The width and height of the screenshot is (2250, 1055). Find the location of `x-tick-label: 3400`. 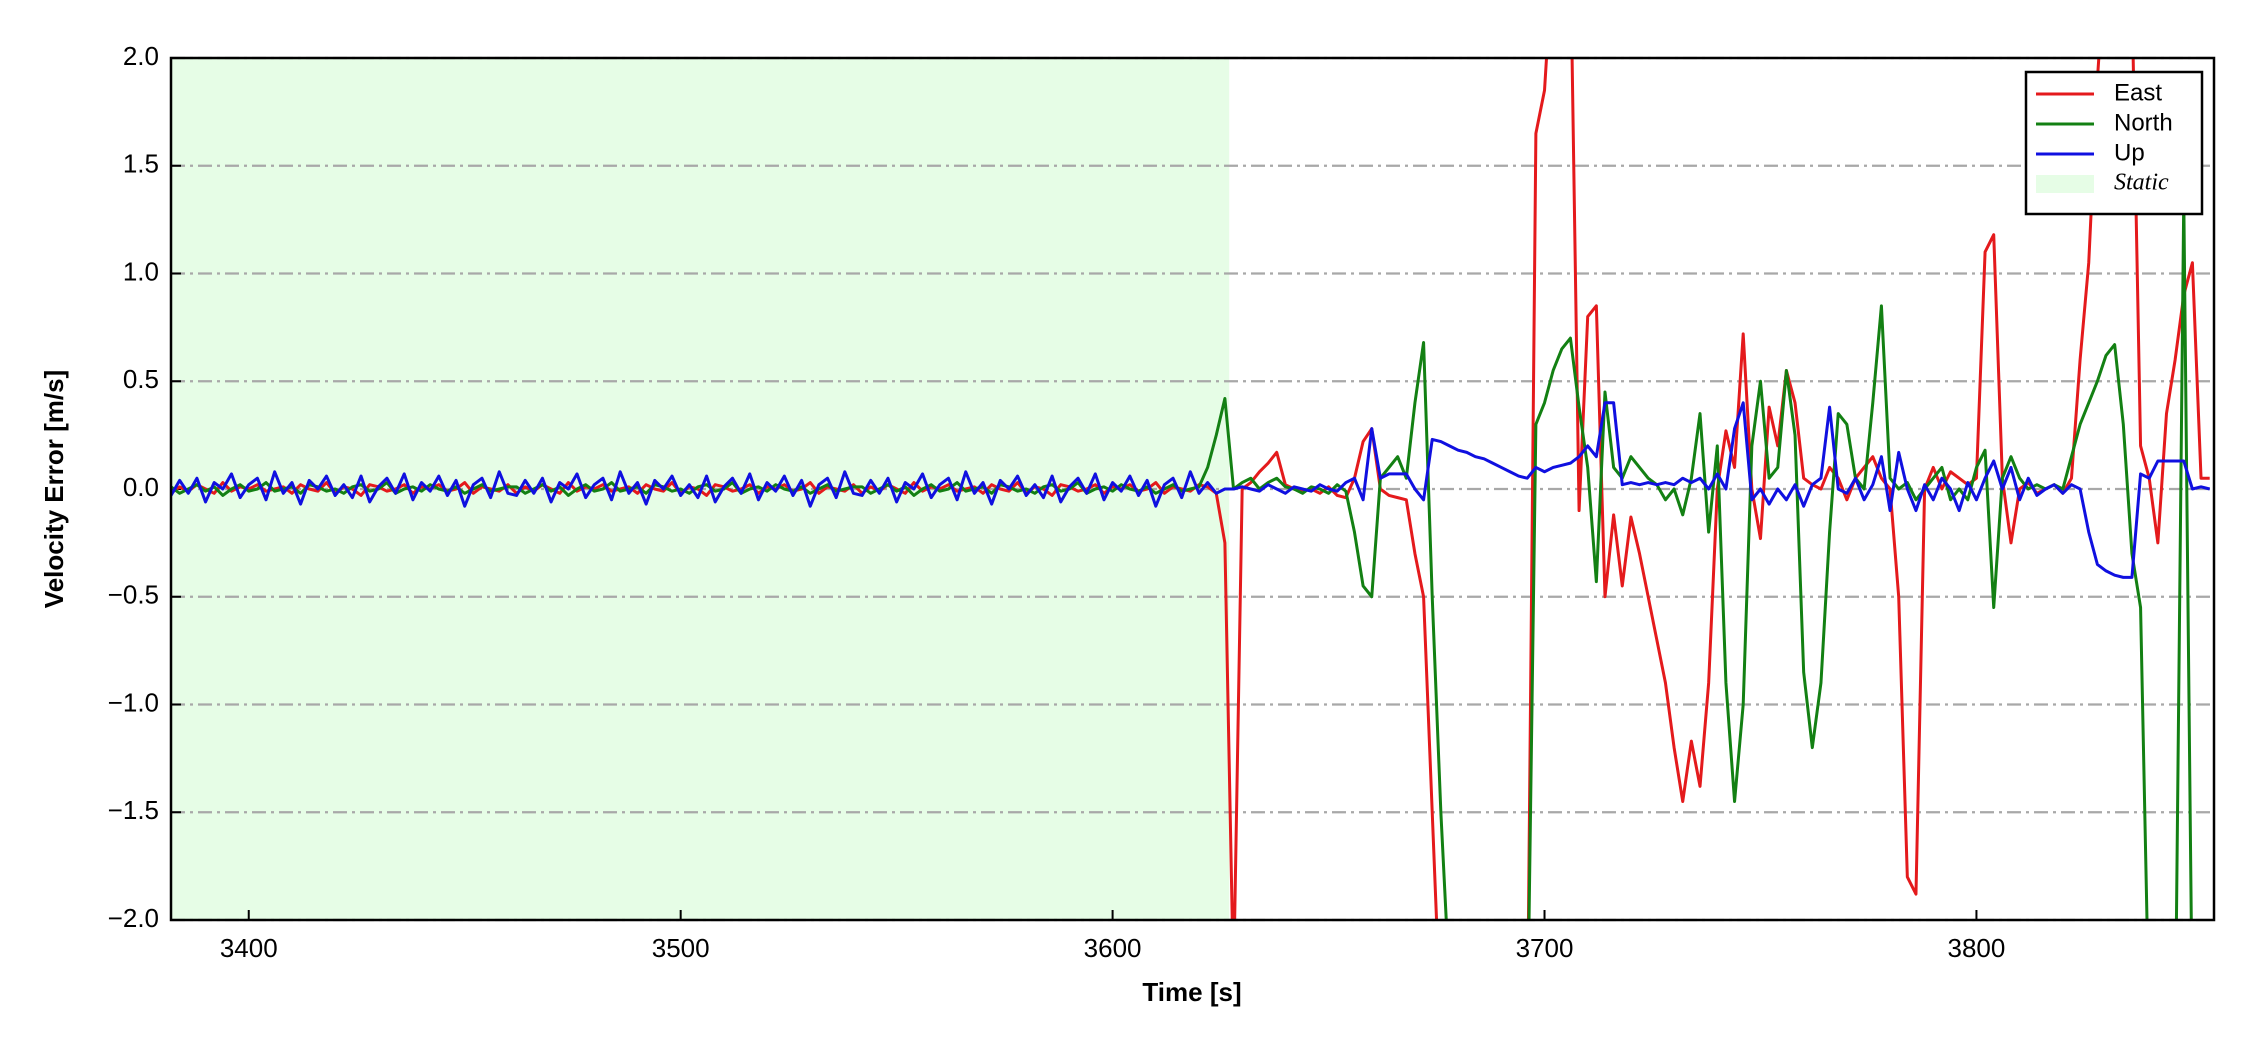

x-tick-label: 3400 is located at coordinates (249, 948).